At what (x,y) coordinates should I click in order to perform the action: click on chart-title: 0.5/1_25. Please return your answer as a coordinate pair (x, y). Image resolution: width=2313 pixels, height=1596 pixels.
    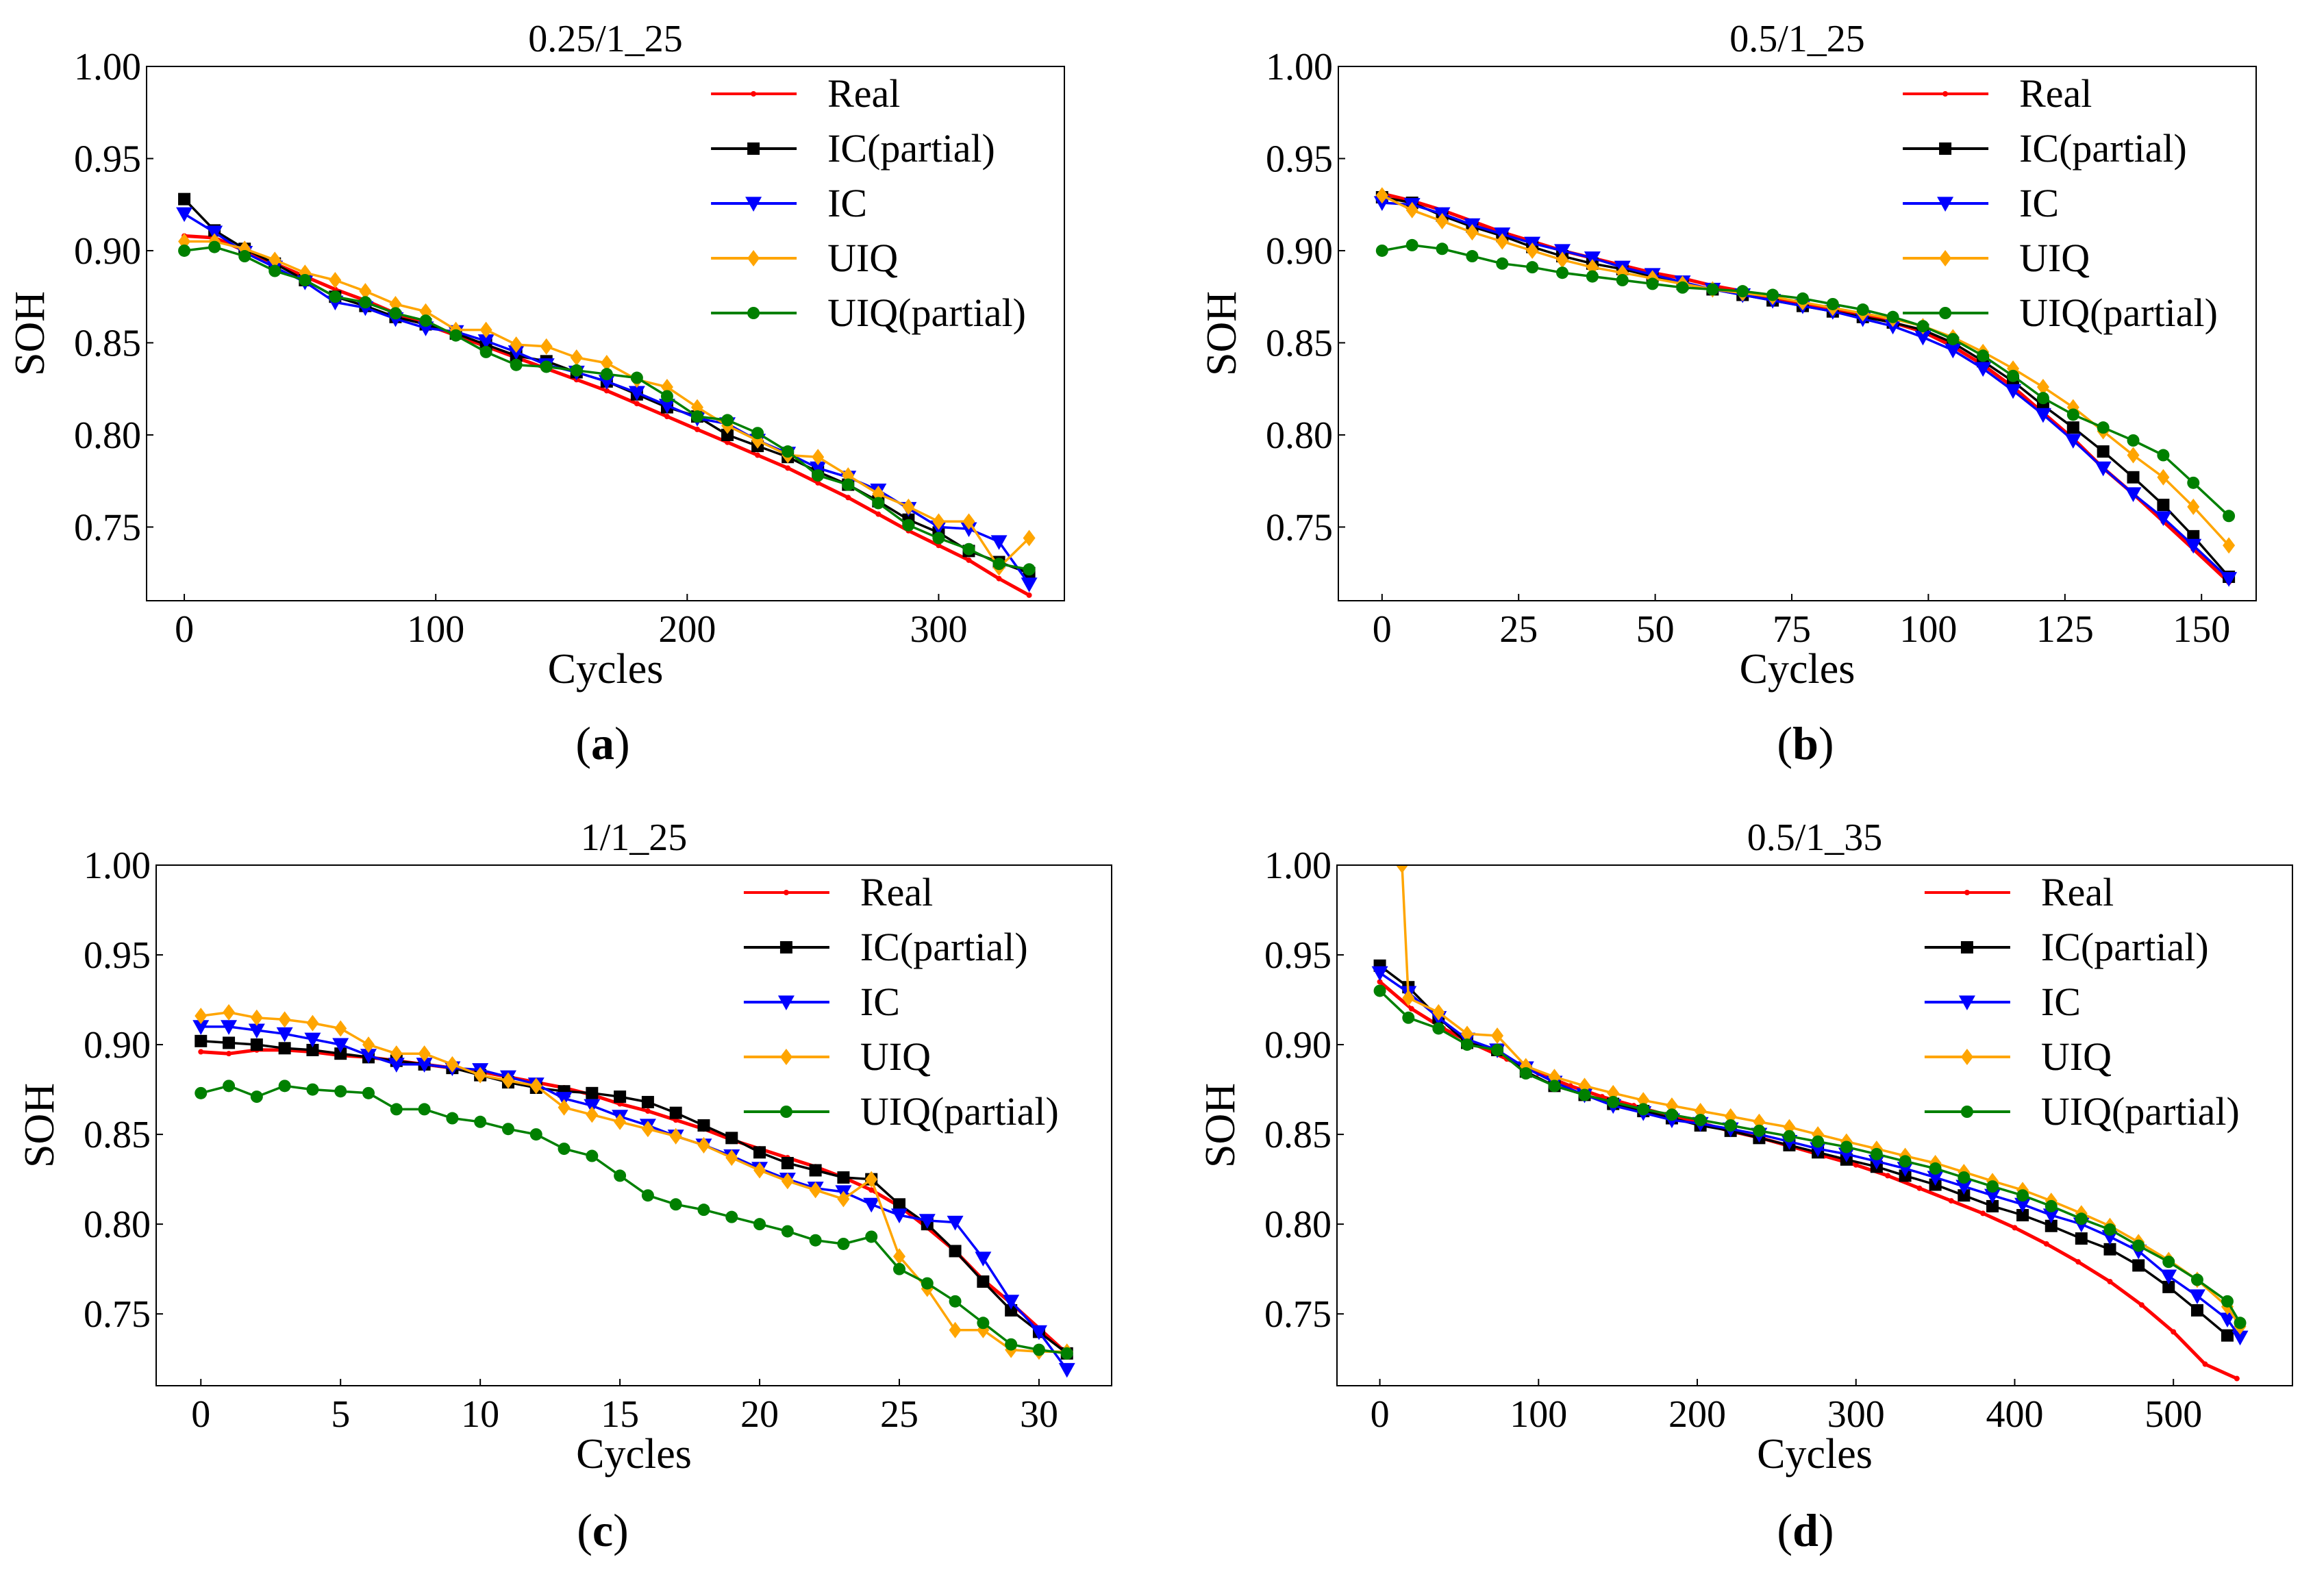
    Looking at the image, I should click on (1797, 39).